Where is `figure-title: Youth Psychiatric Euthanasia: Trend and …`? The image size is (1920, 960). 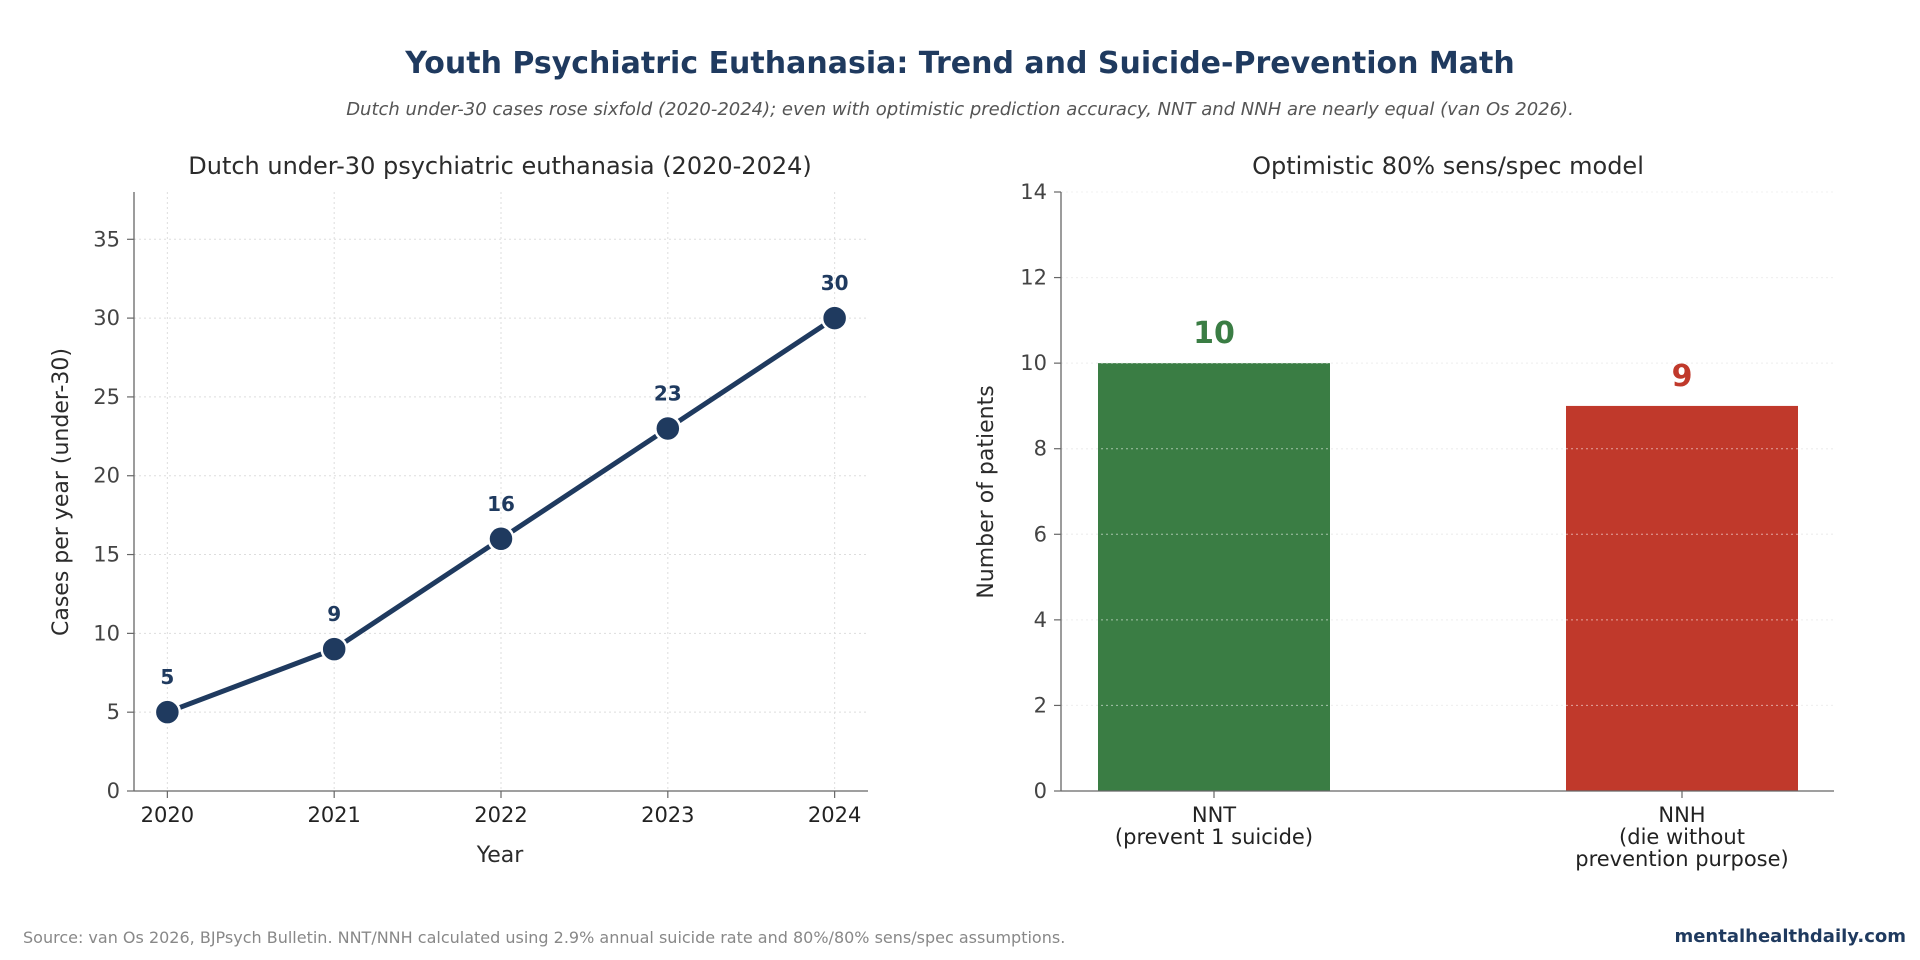
figure-title: Youth Psychiatric Euthanasia: Trend and … is located at coordinates (960, 63).